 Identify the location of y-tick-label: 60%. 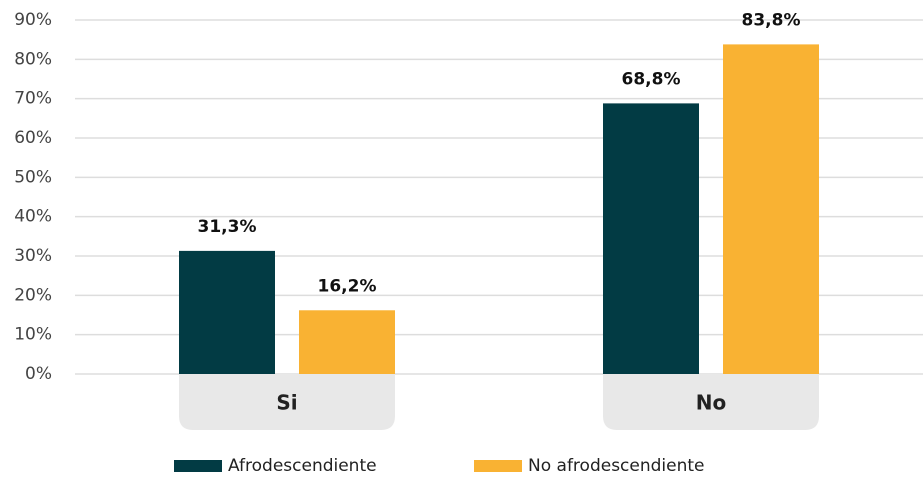
(33, 138).